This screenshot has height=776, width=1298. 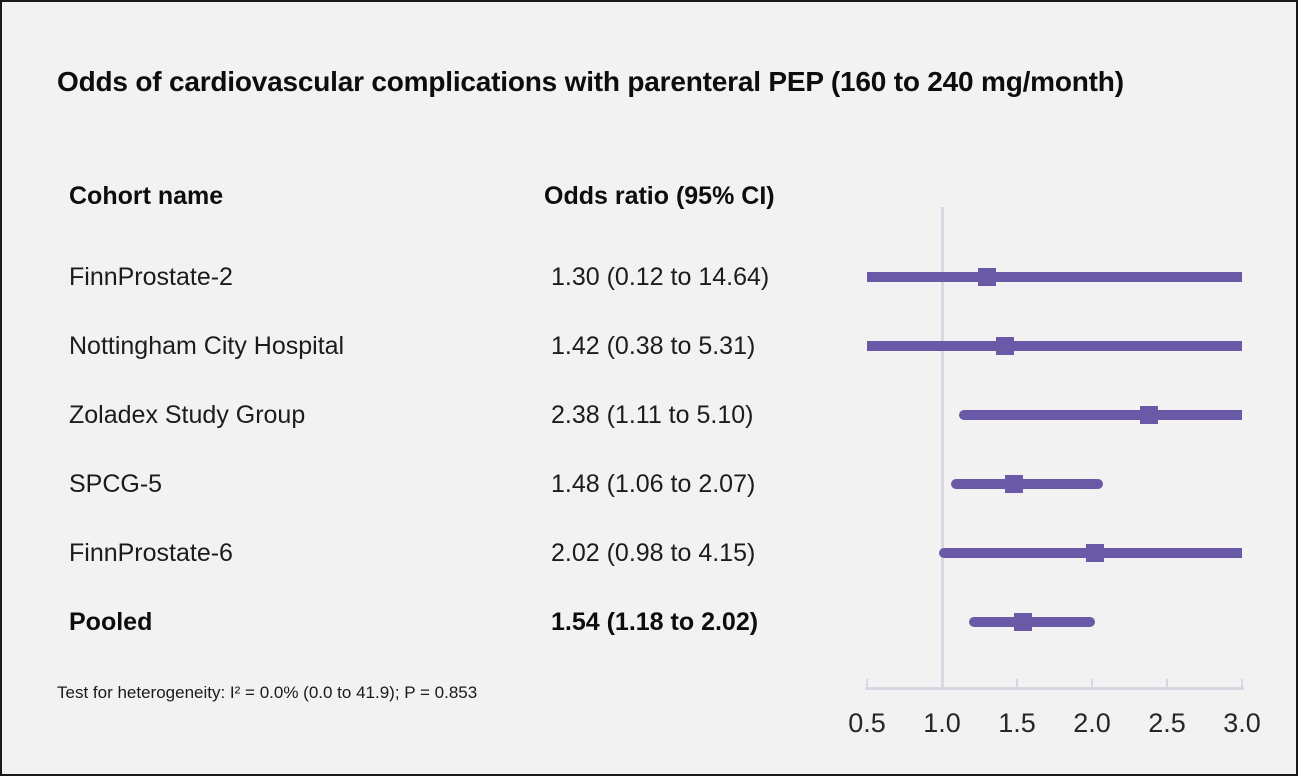 I want to click on odds-ratio-value: 2.38 (1.11 to 5.10), so click(x=652, y=415).